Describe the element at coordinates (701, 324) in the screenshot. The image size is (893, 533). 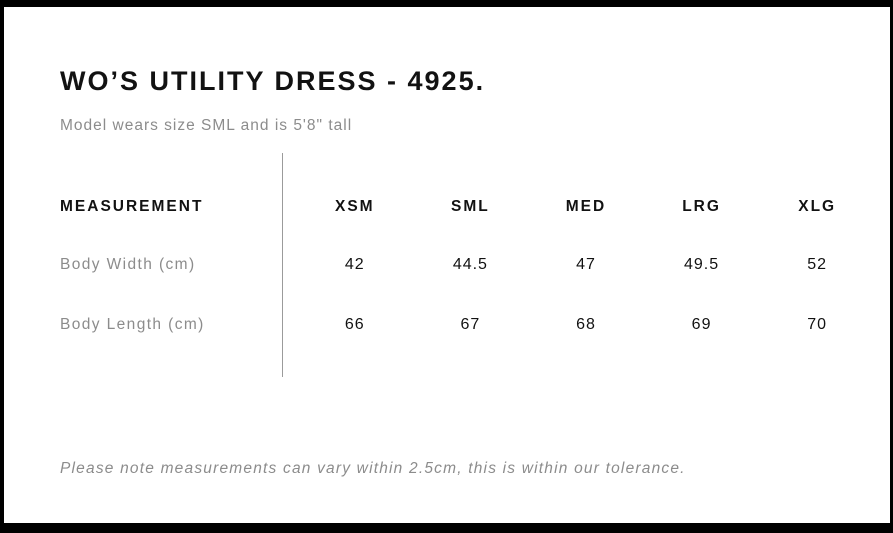
I see `body-length-lrg: 69` at that location.